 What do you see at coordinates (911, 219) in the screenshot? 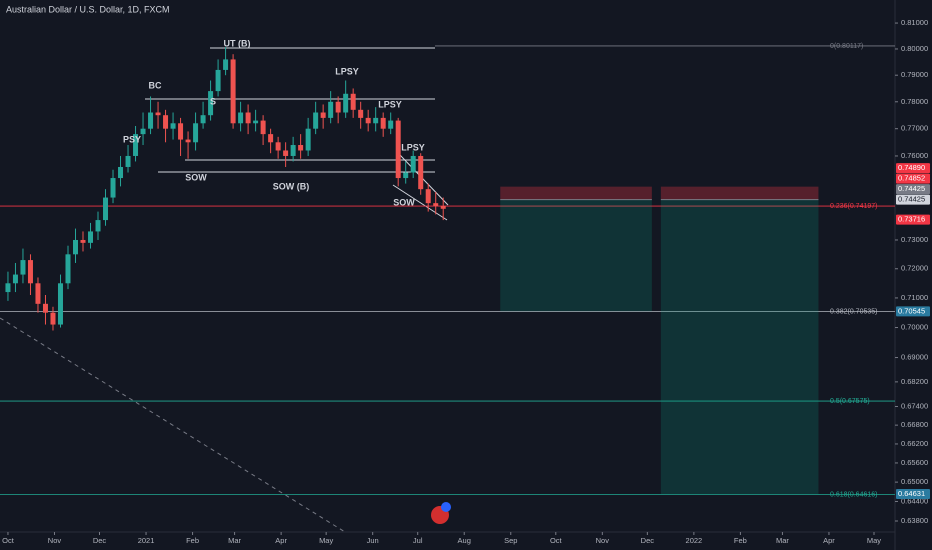
I see `price-badge-label: 0.73716` at bounding box center [911, 219].